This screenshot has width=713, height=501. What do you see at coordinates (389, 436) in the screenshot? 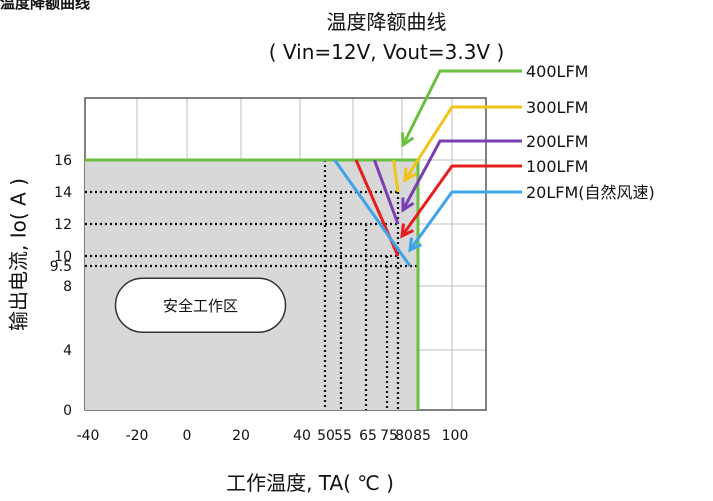
I see `x-tick-label-8: 75` at bounding box center [389, 436].